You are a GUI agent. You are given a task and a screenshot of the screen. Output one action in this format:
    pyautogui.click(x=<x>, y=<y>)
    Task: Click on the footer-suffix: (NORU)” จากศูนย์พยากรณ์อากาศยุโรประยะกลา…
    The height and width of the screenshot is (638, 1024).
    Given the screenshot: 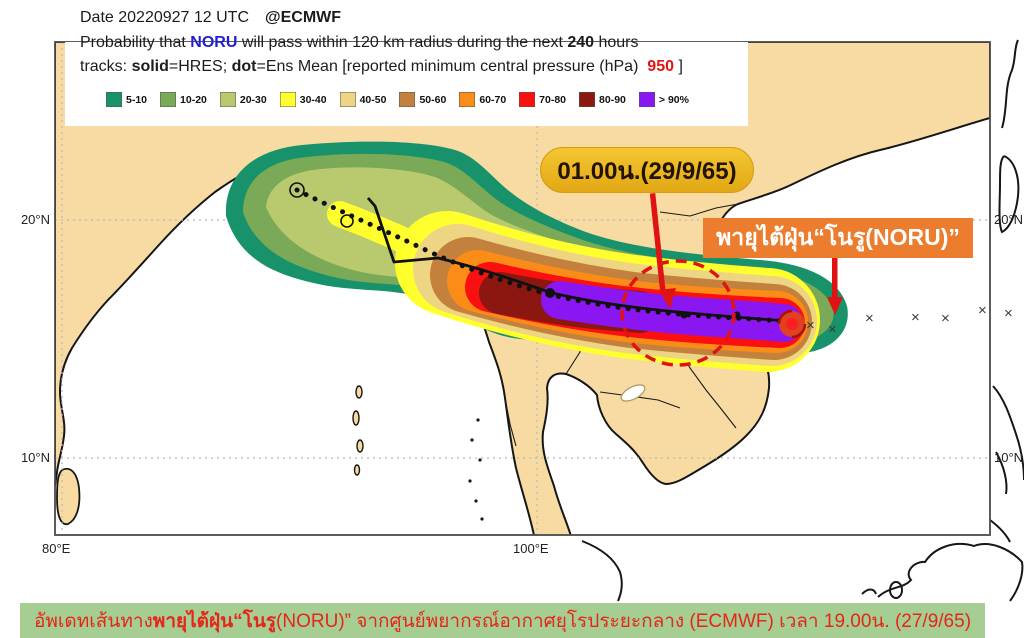 What is the action you would take?
    pyautogui.click(x=624, y=621)
    